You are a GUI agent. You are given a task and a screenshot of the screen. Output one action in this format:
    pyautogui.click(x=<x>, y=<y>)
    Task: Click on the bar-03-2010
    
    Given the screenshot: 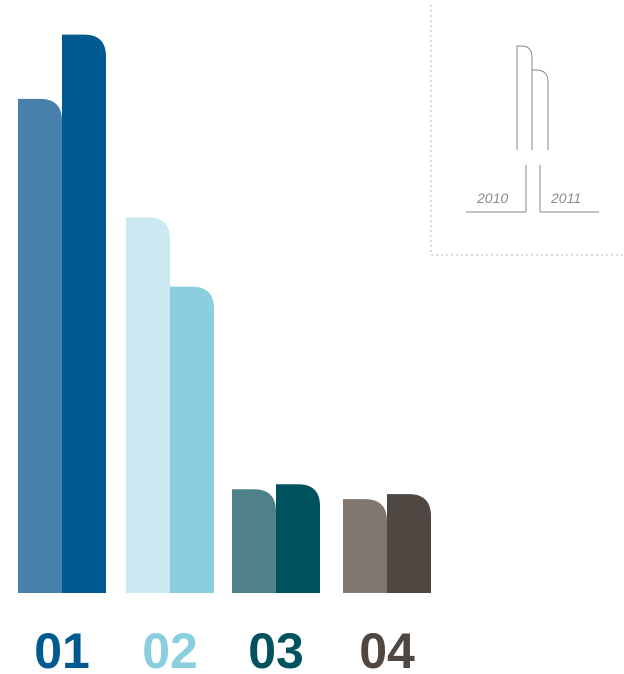 What is the action you would take?
    pyautogui.click(x=254, y=541)
    